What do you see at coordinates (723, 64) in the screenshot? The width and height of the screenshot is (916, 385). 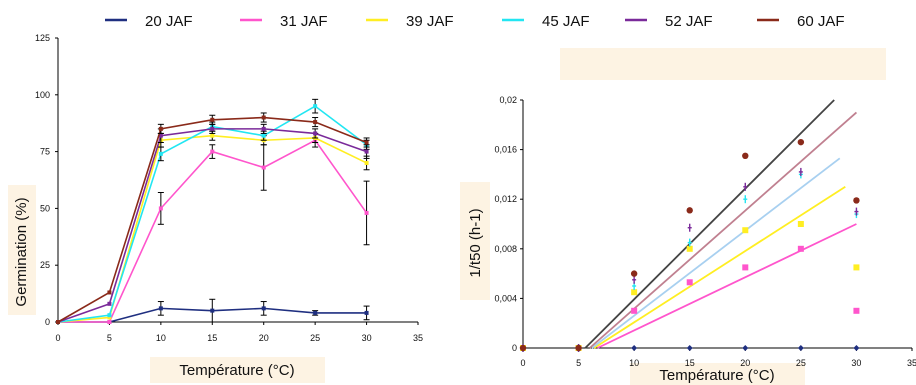 I see `title-placeholder-right` at bounding box center [723, 64].